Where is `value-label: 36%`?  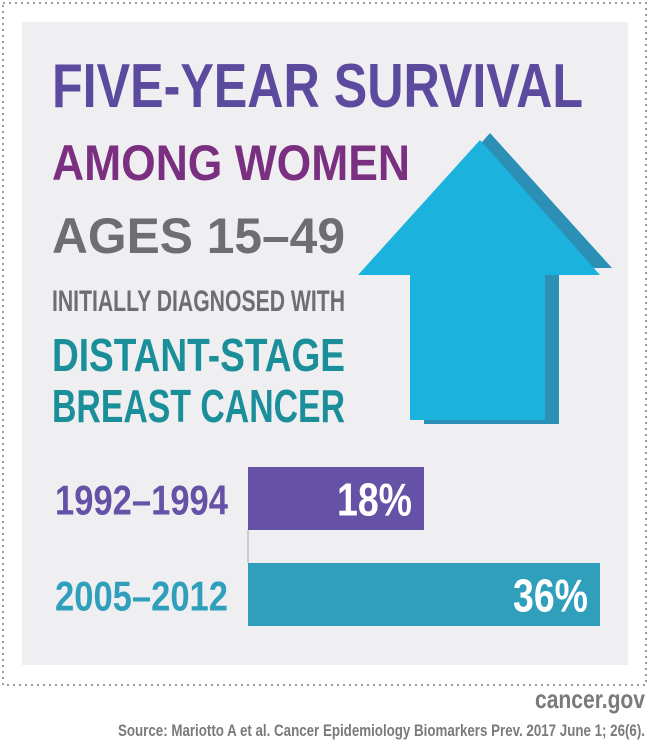
value-label: 36% is located at coordinates (550, 596).